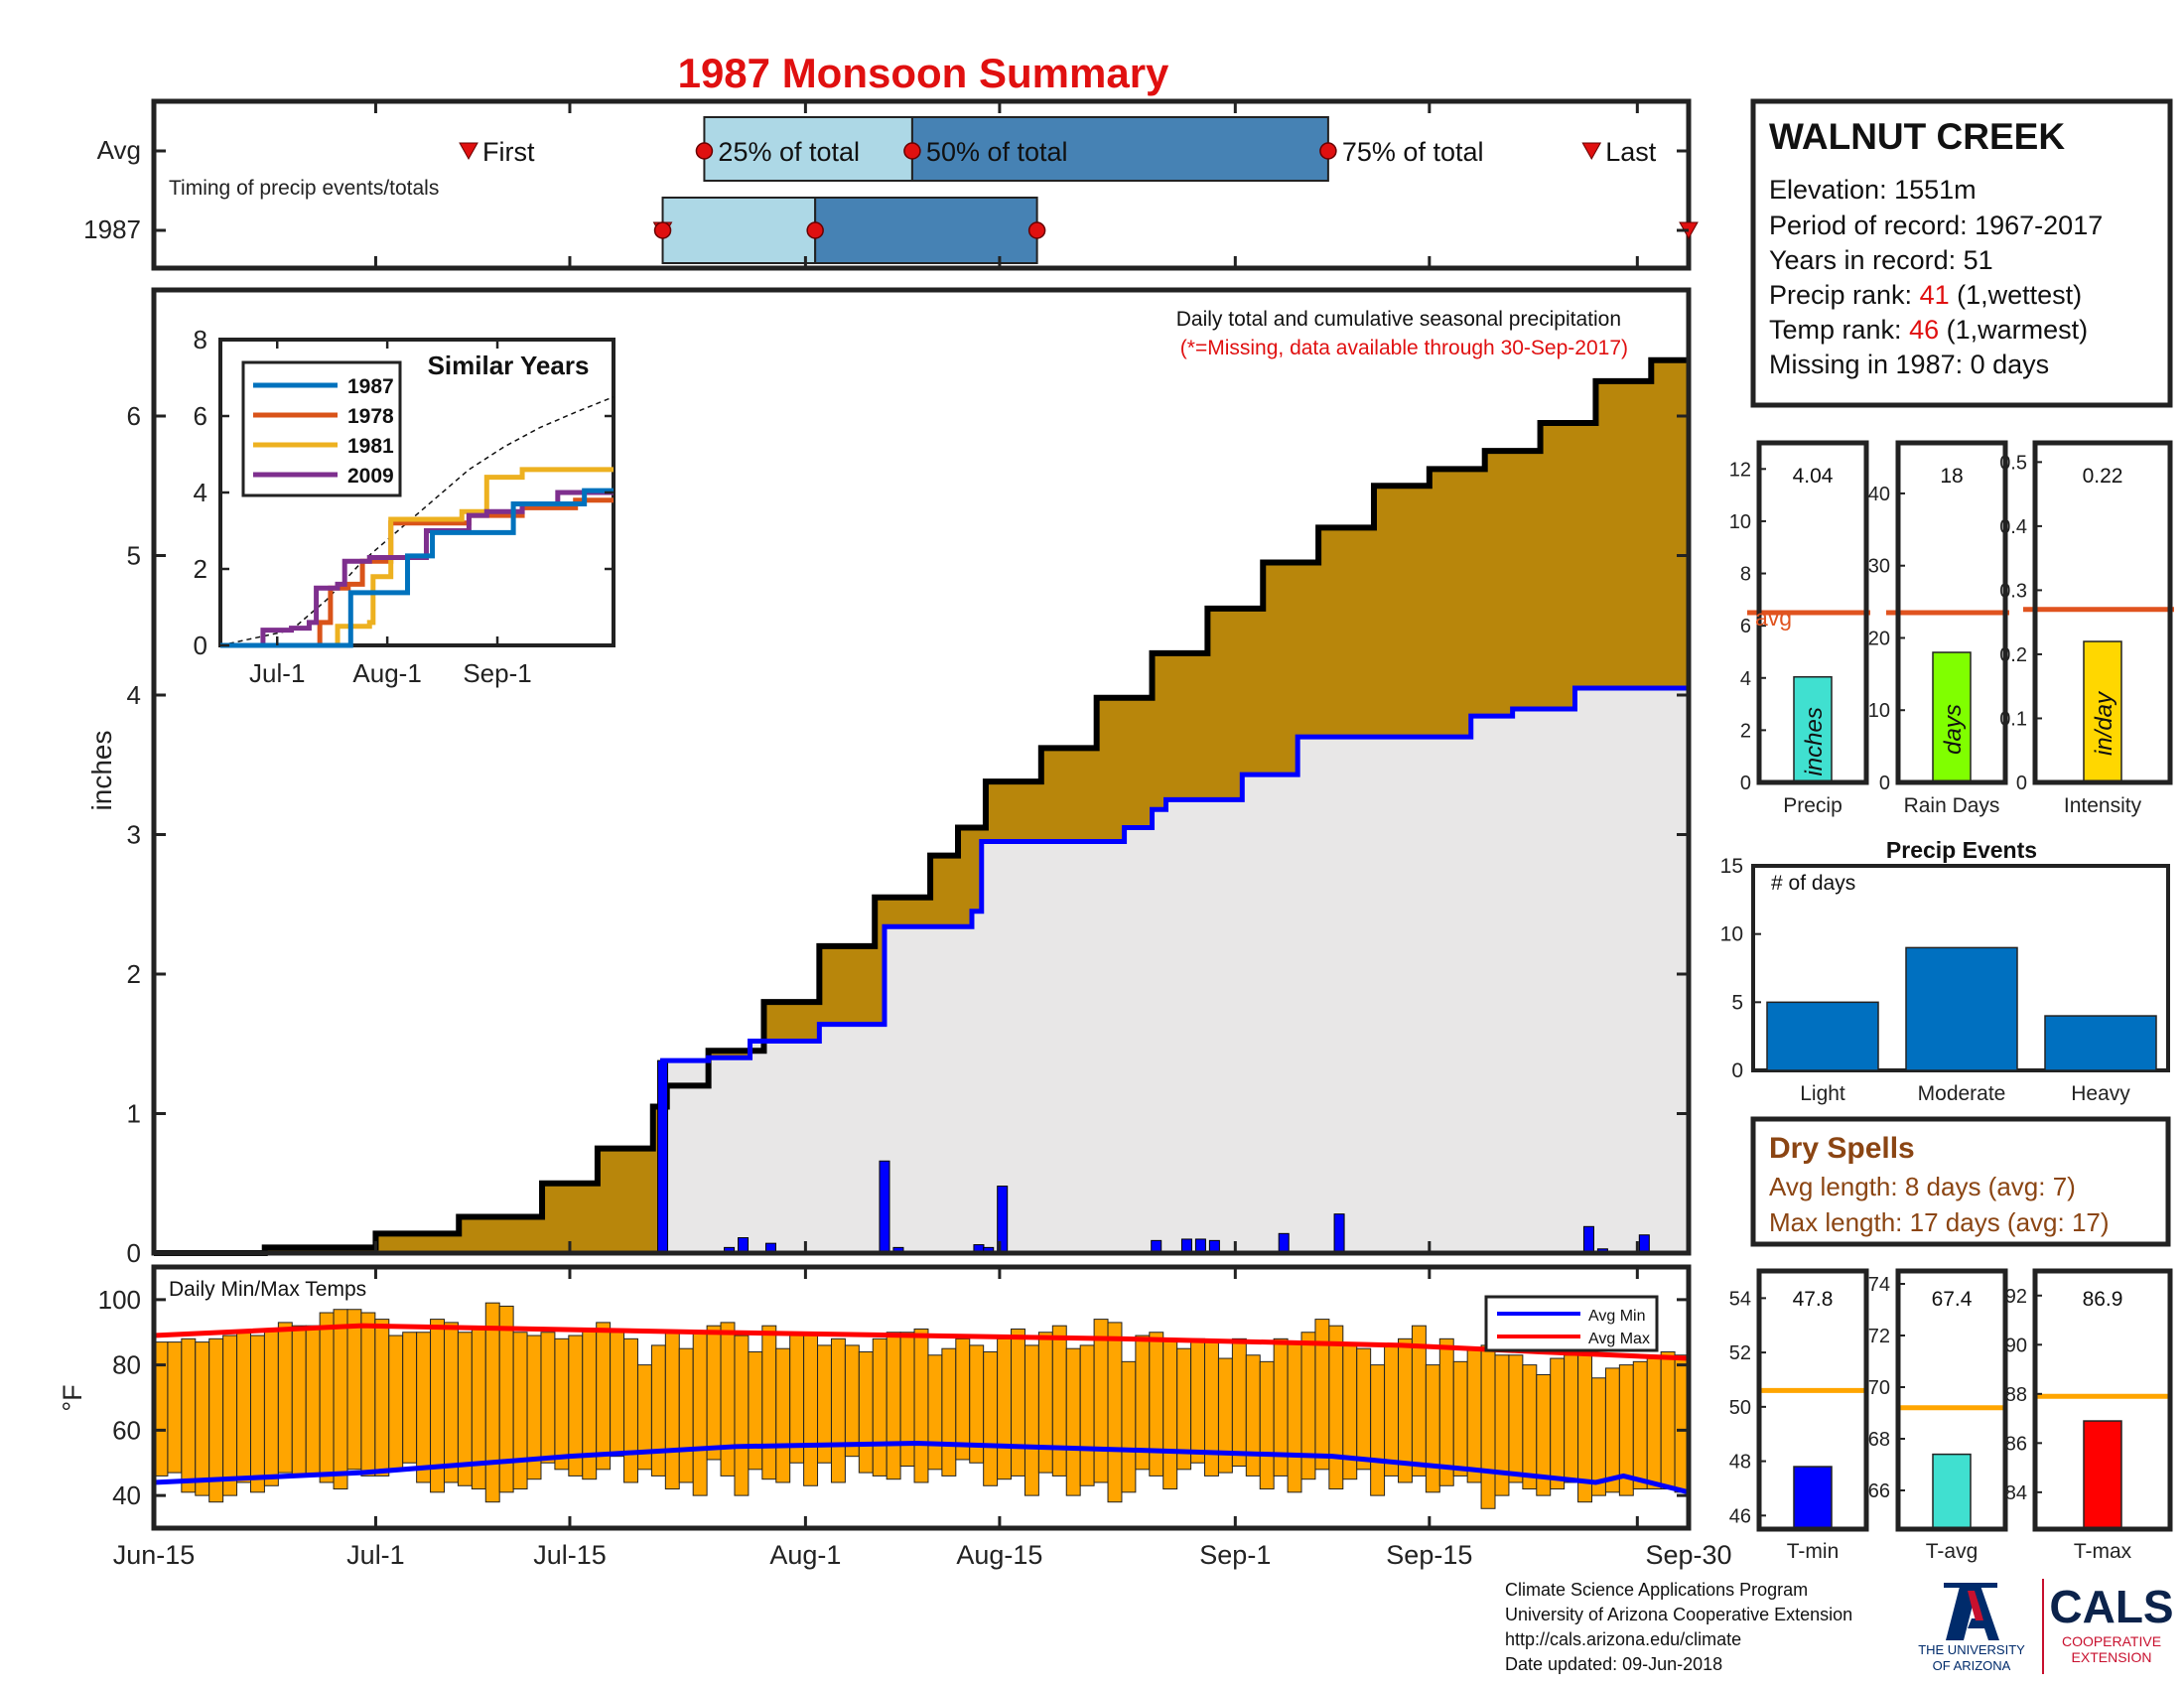 This screenshot has height=1688, width=2184. Describe the element at coordinates (112, 229) in the screenshot. I see `timing-row-label-year: 1987` at that location.